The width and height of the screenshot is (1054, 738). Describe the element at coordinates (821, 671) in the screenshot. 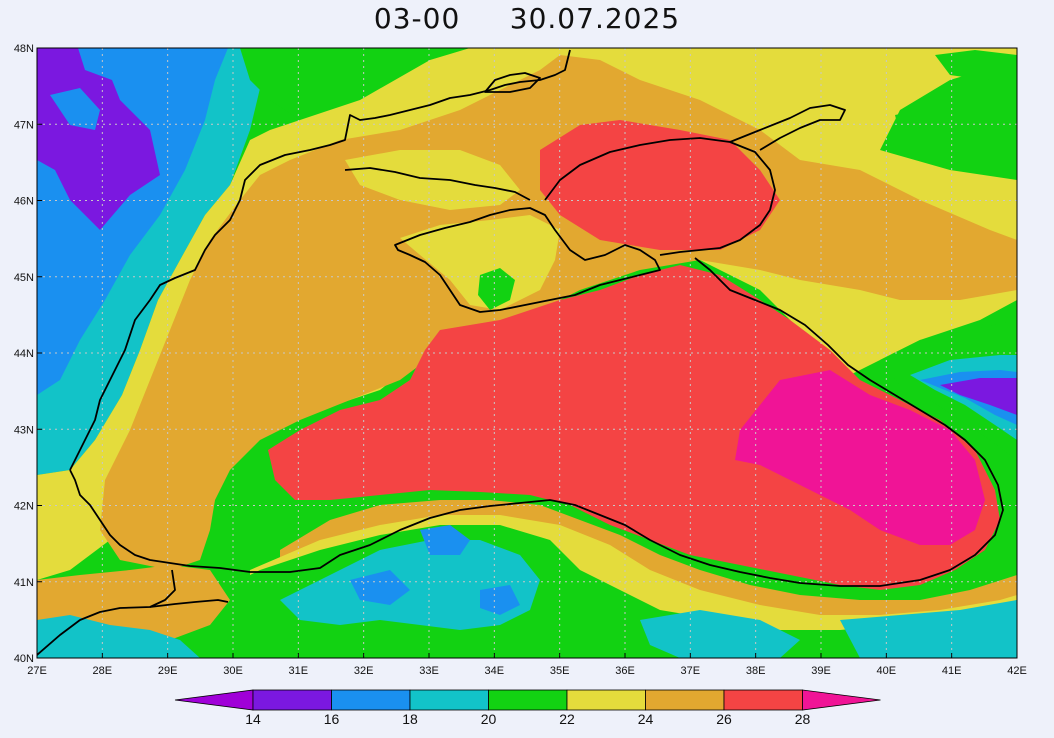

I see `lon-tick-label: 39E` at that location.